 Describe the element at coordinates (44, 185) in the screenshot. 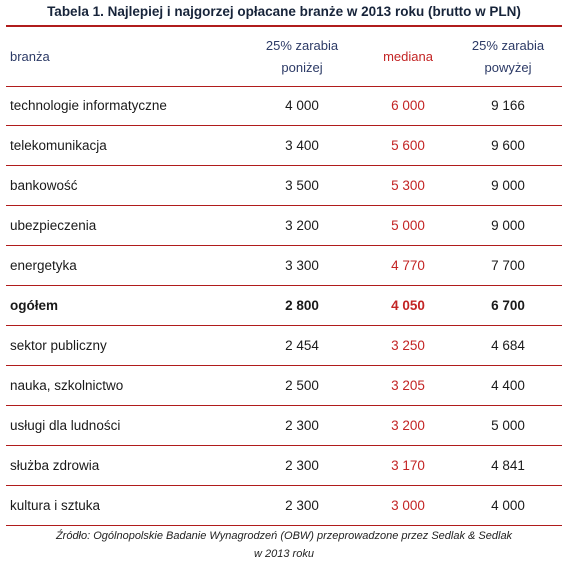

I see `cell-branch: bankowość` at that location.